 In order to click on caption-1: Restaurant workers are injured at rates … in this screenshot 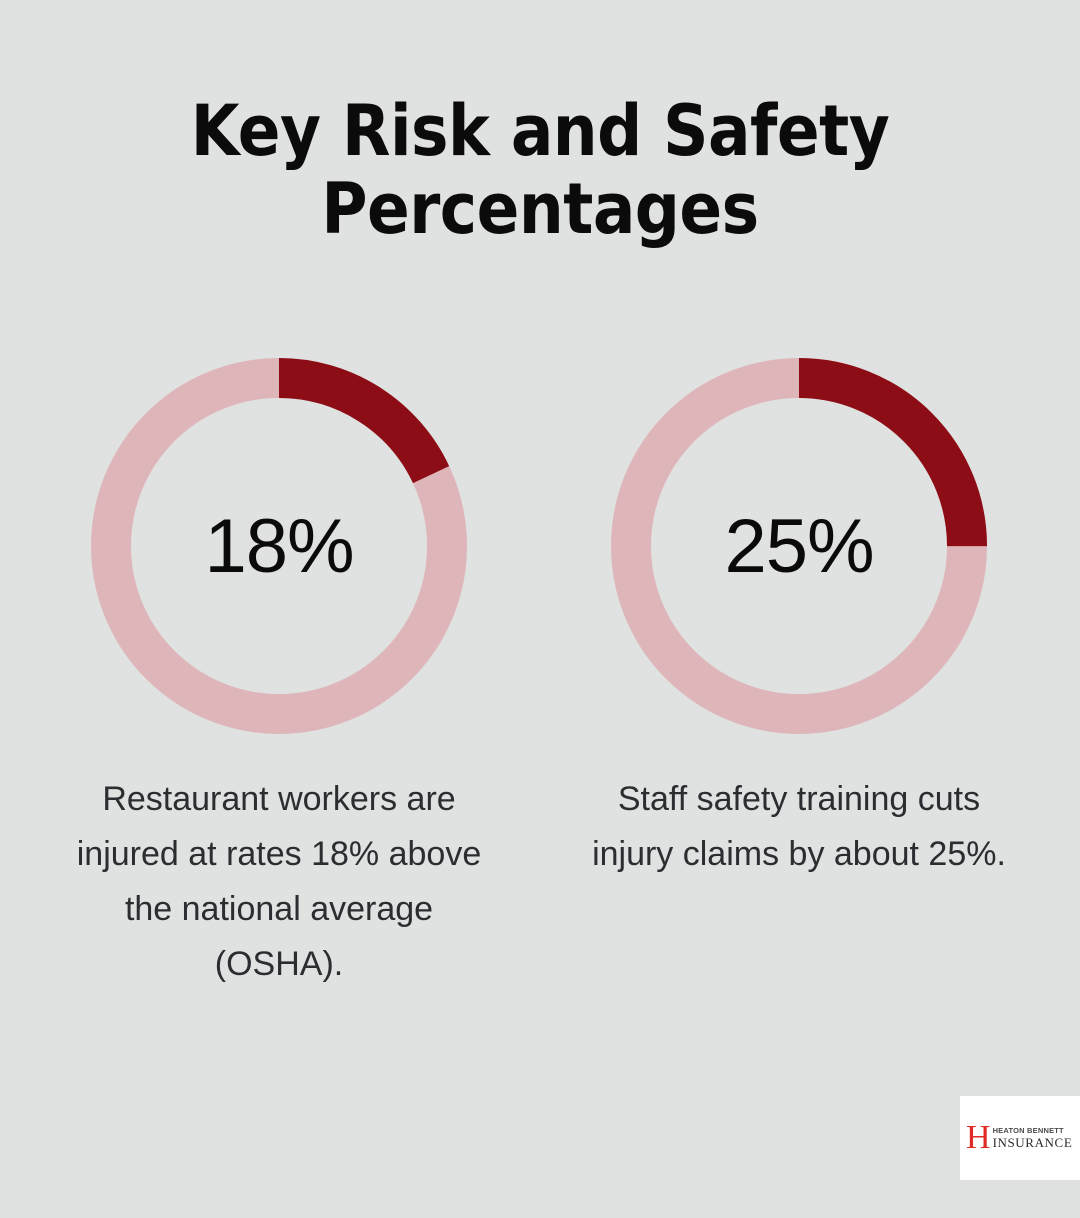, I will do `click(279, 882)`.